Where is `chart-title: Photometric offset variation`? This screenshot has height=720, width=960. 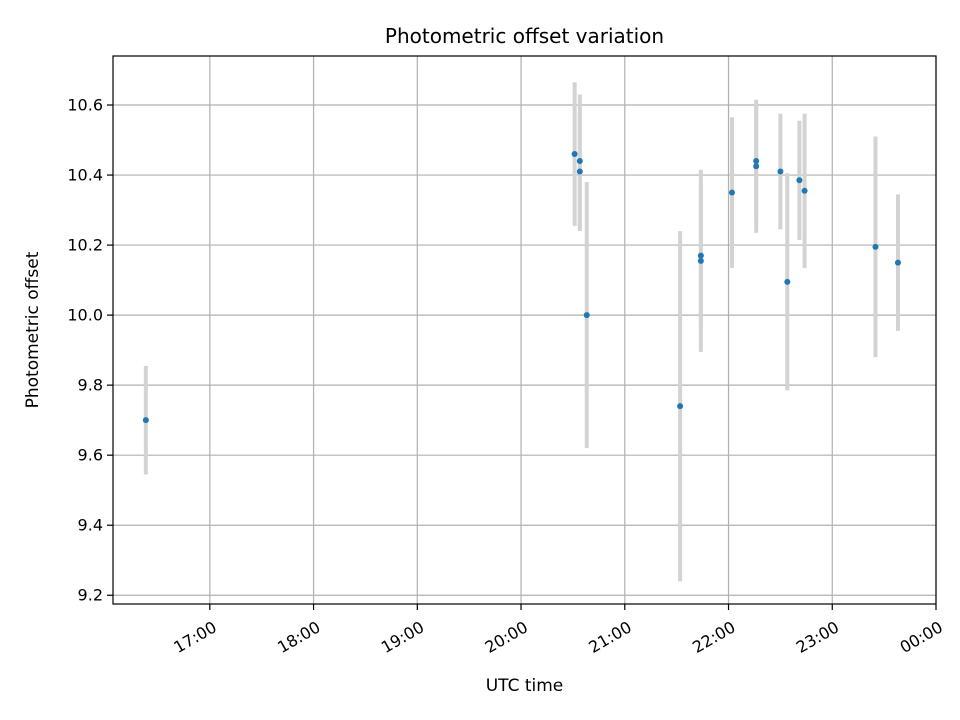 chart-title: Photometric offset variation is located at coordinates (524, 36).